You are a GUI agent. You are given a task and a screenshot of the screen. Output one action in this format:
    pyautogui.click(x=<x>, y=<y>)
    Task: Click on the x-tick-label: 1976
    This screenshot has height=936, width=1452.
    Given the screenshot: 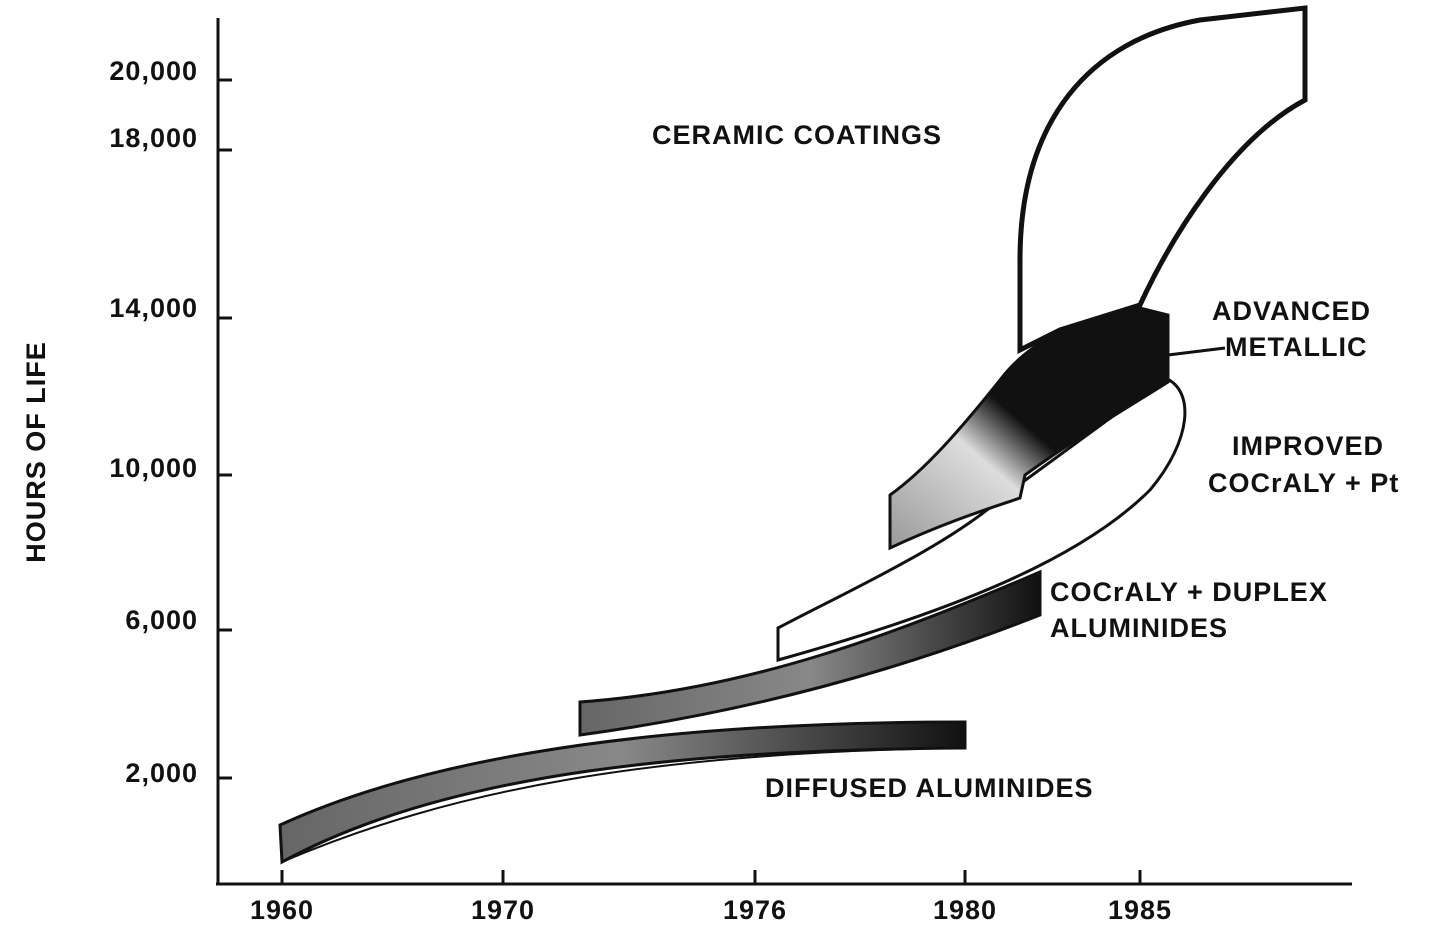 What is the action you would take?
    pyautogui.click(x=755, y=910)
    